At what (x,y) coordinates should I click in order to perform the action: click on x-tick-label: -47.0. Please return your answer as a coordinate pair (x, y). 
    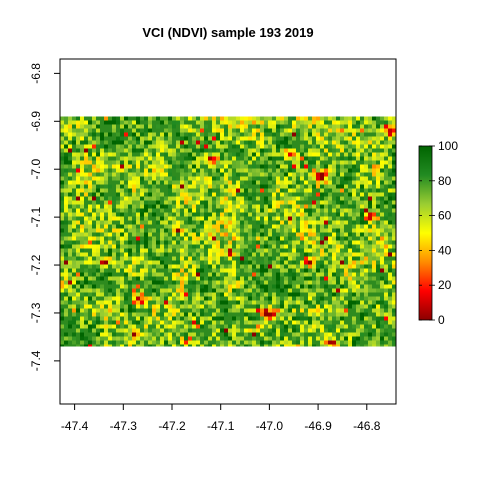
    Looking at the image, I should click on (270, 426).